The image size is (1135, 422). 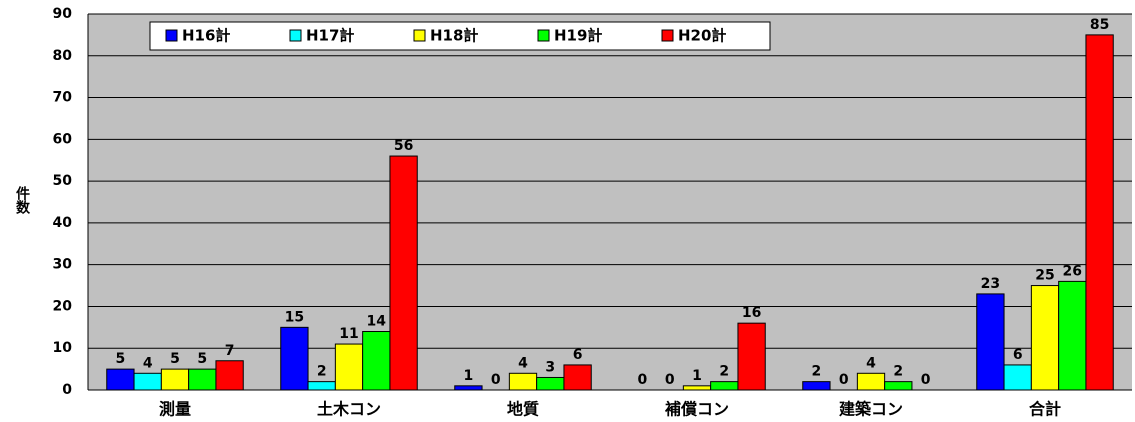 What do you see at coordinates (1045, 409) in the screenshot?
I see `x-tick-label: 合計` at bounding box center [1045, 409].